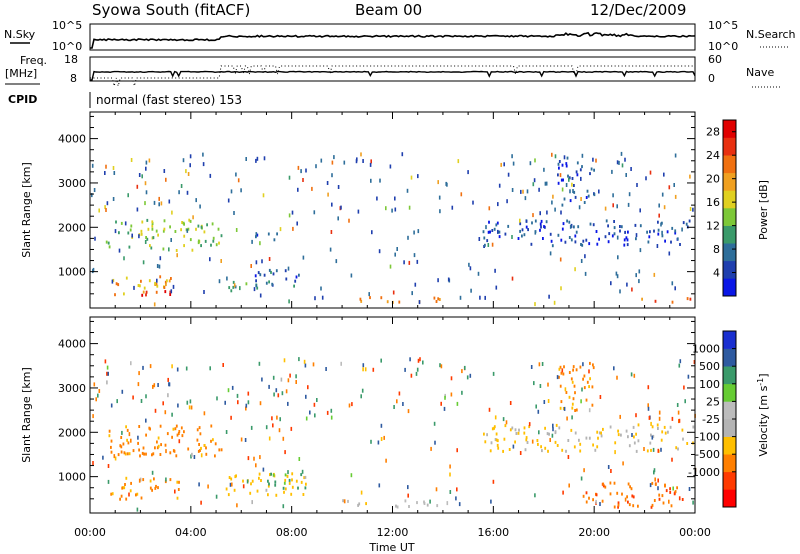  What do you see at coordinates (729, 146) in the screenshot?
I see `power-colorbar-segment` at bounding box center [729, 146].